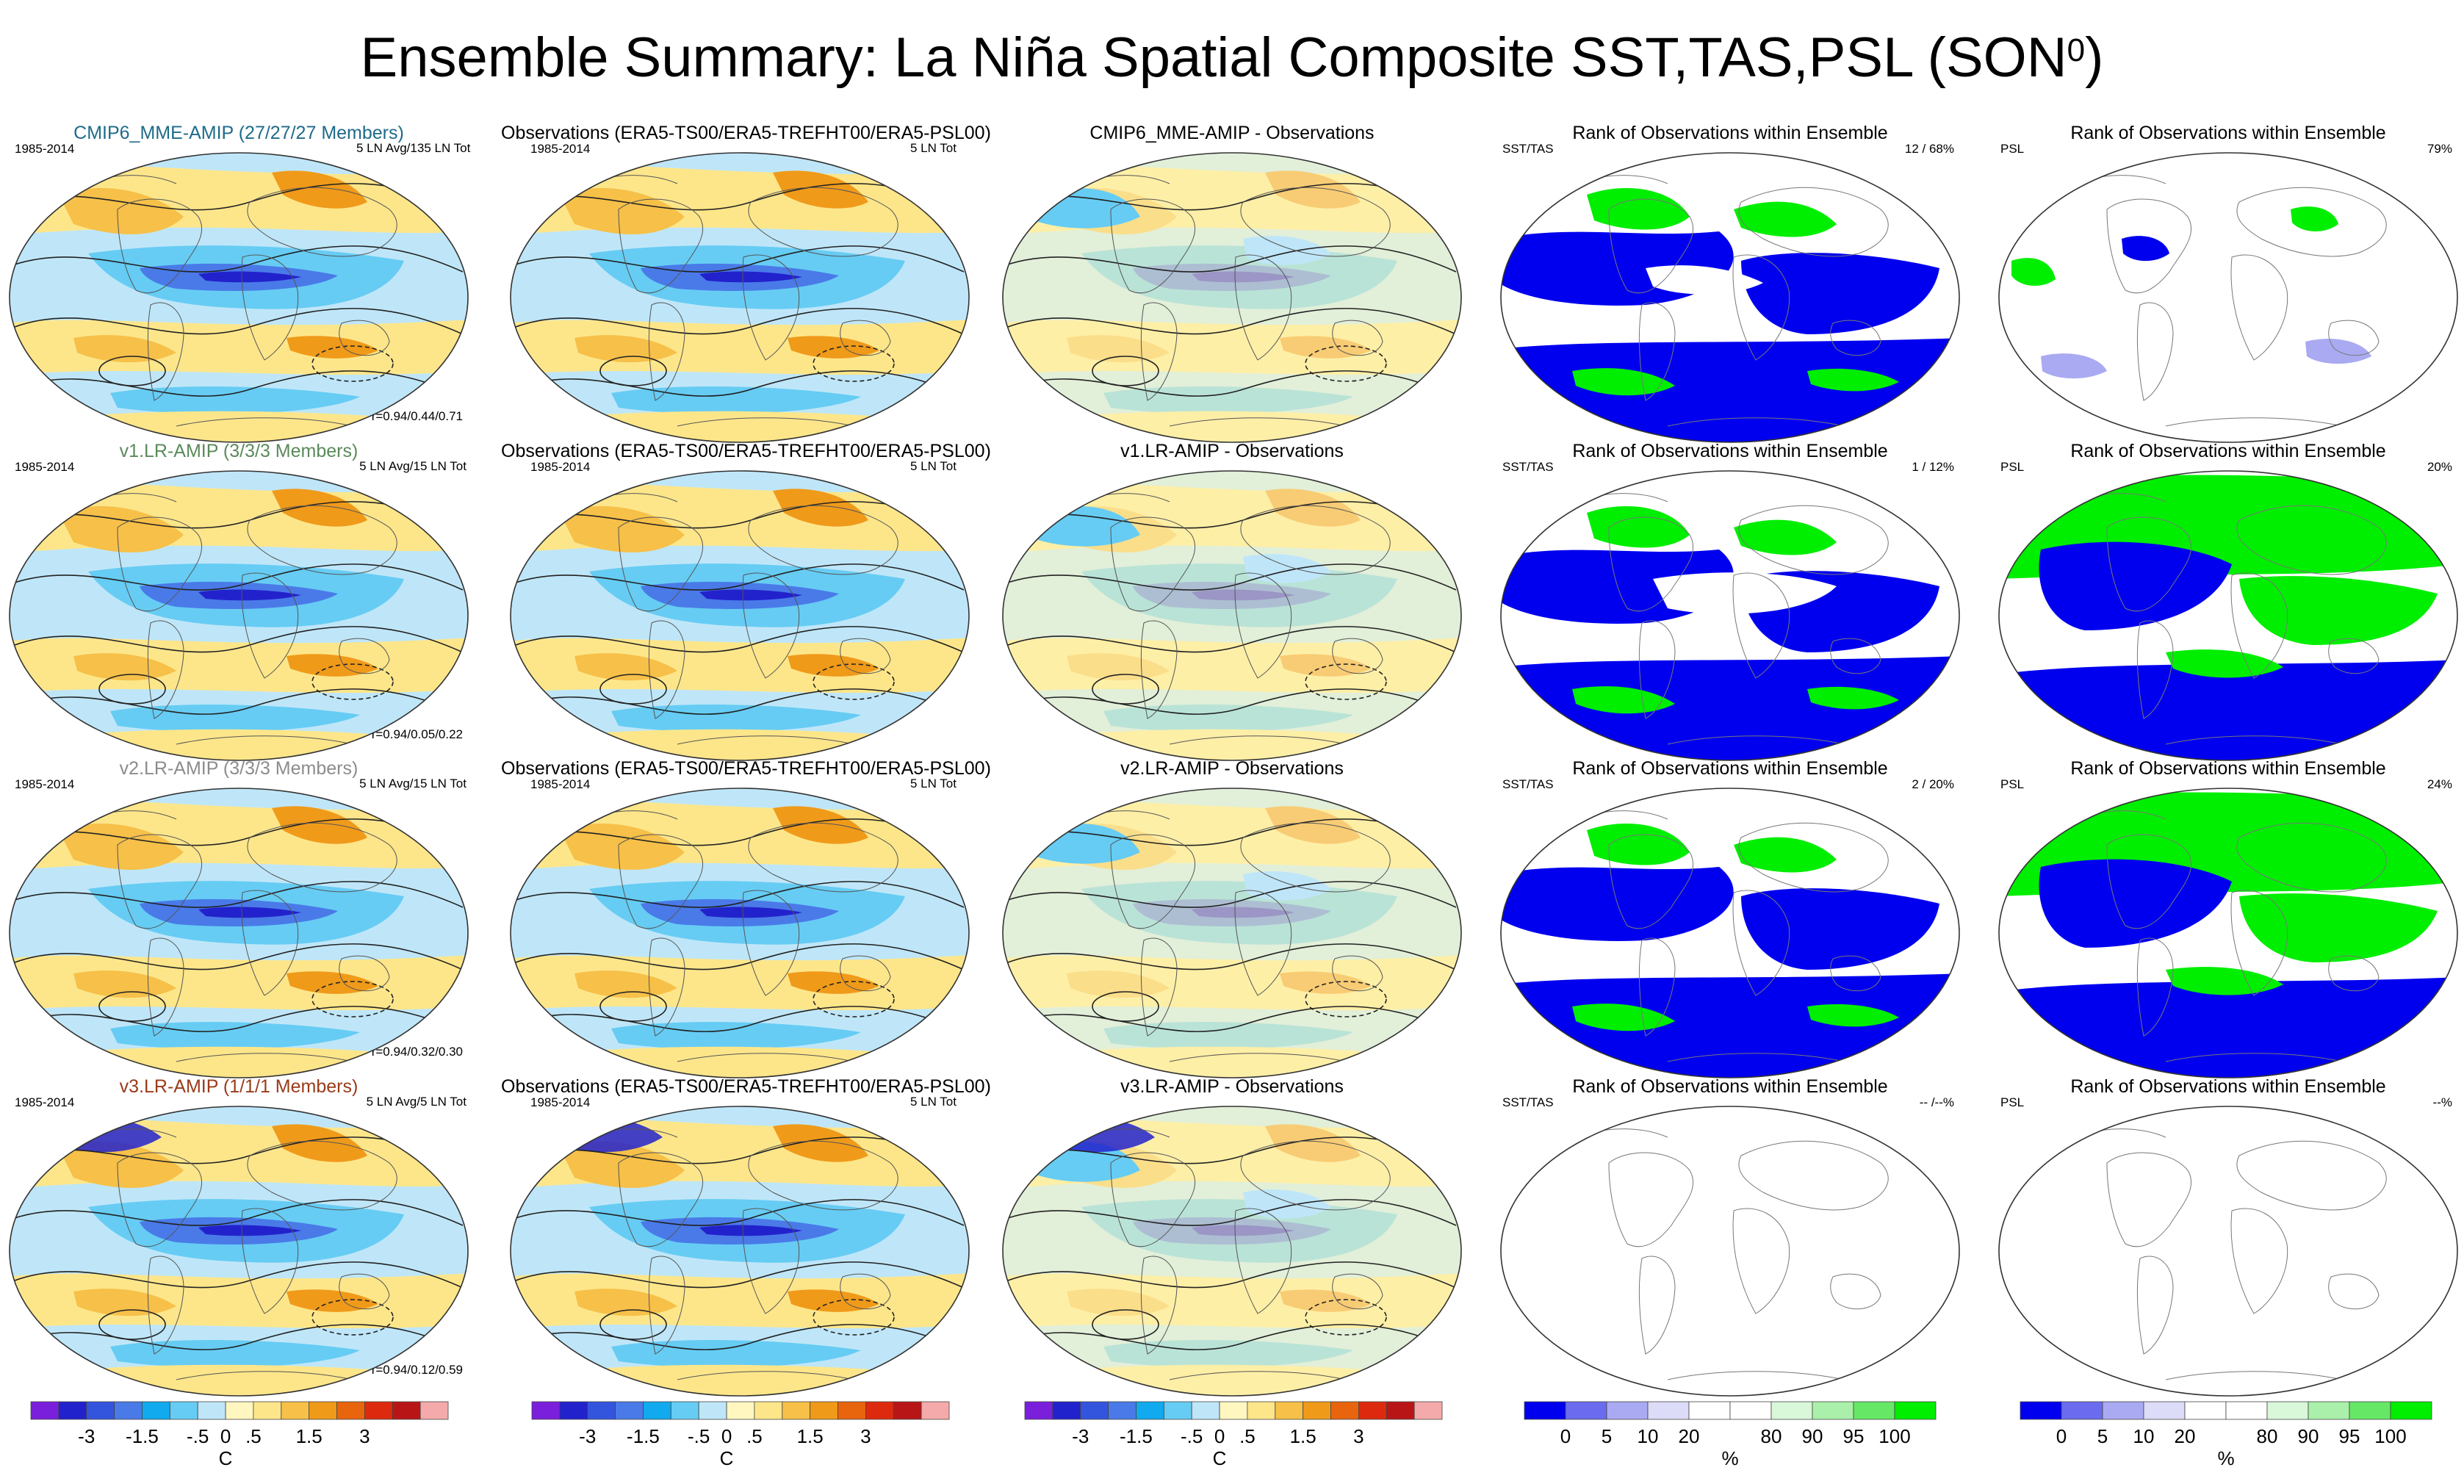 The image size is (2464, 1484). Describe the element at coordinates (225, 1436) in the screenshot. I see `colorbar-tick-label: 0` at that location.